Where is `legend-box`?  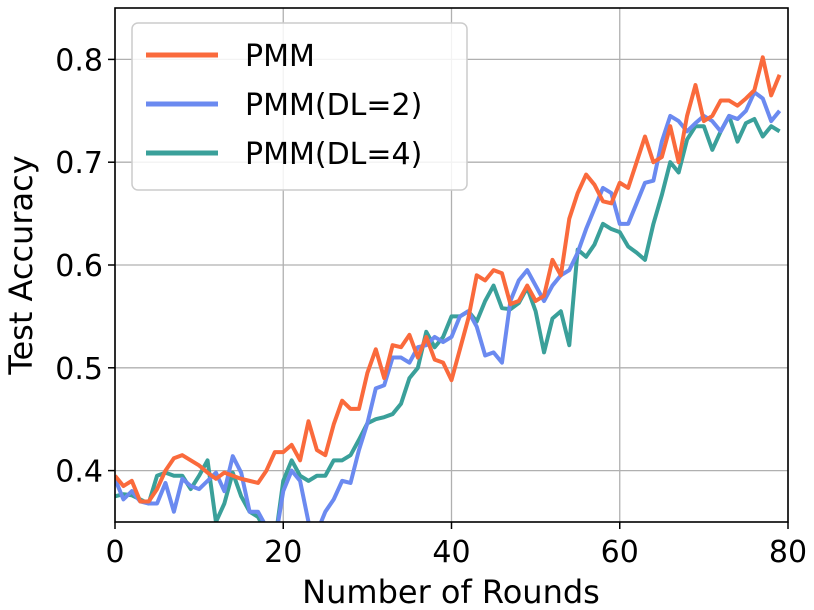 legend-box is located at coordinates (299, 106).